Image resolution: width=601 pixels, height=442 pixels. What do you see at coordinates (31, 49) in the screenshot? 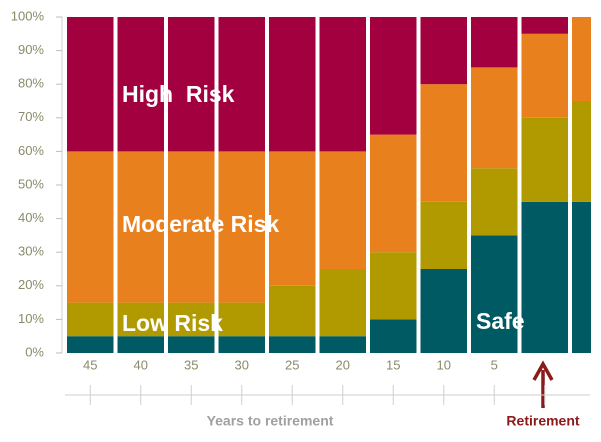
I see `y-tick-label: 90%` at bounding box center [31, 49].